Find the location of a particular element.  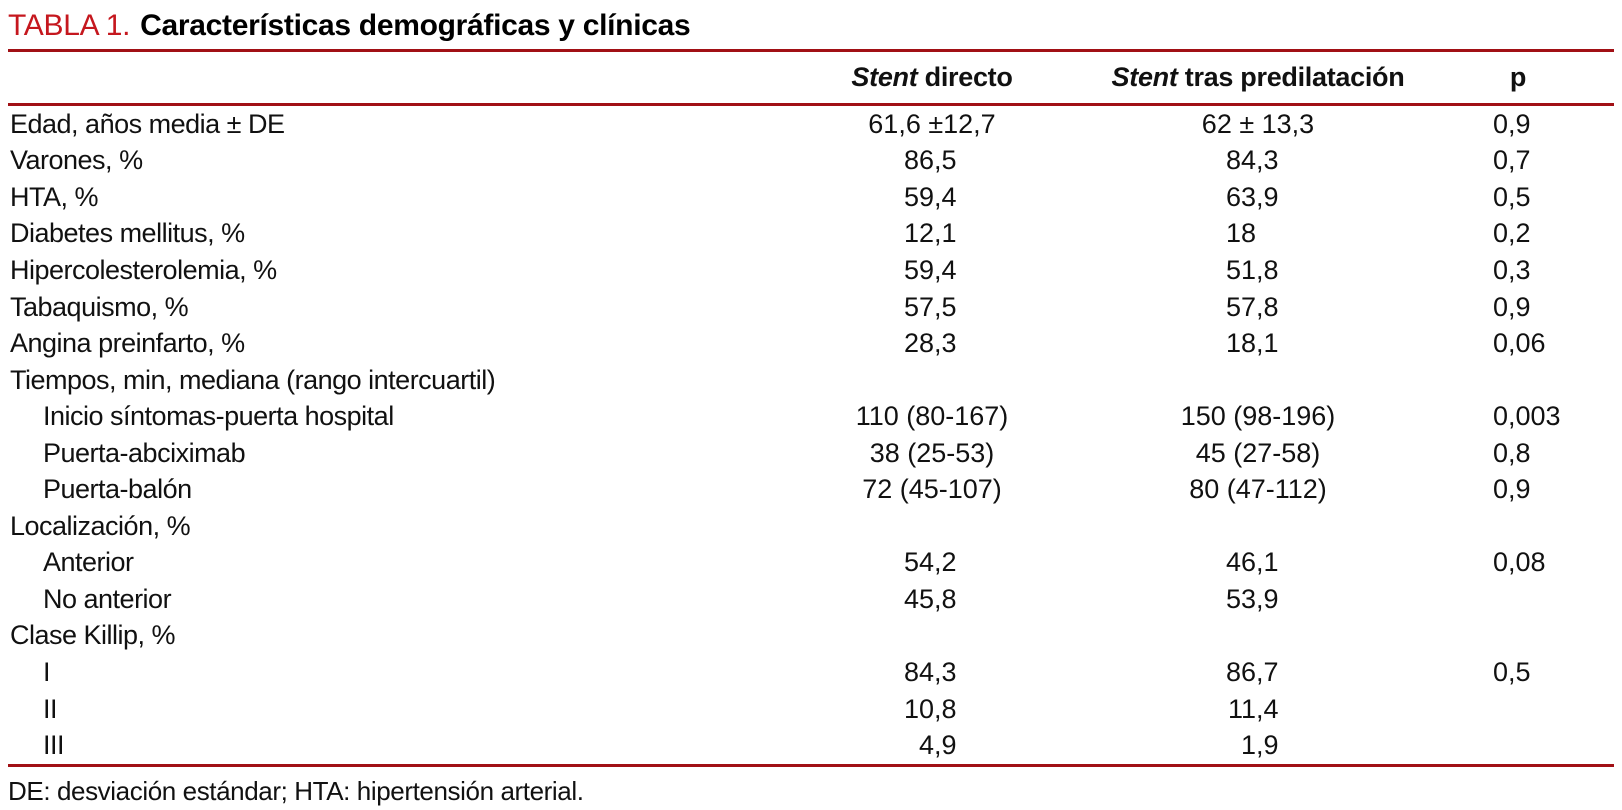

value-stent-predilatacion: 53,9 is located at coordinates (1258, 599).